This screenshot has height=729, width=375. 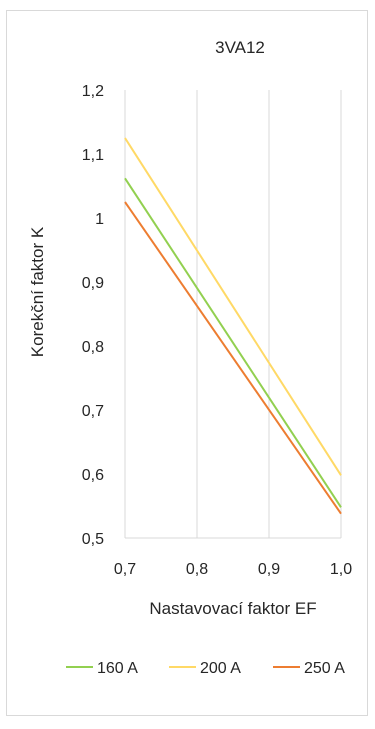 I want to click on y-axis-ticks: 0,5 0,6 0,7 0,8 0,9 1 1,1 1,2, so click(x=93, y=315).